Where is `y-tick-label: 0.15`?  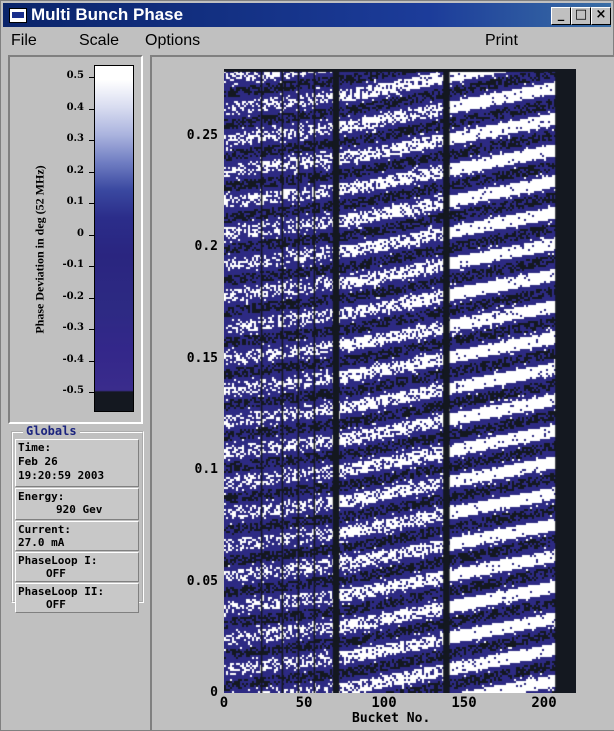 y-tick-label: 0.15 is located at coordinates (202, 358).